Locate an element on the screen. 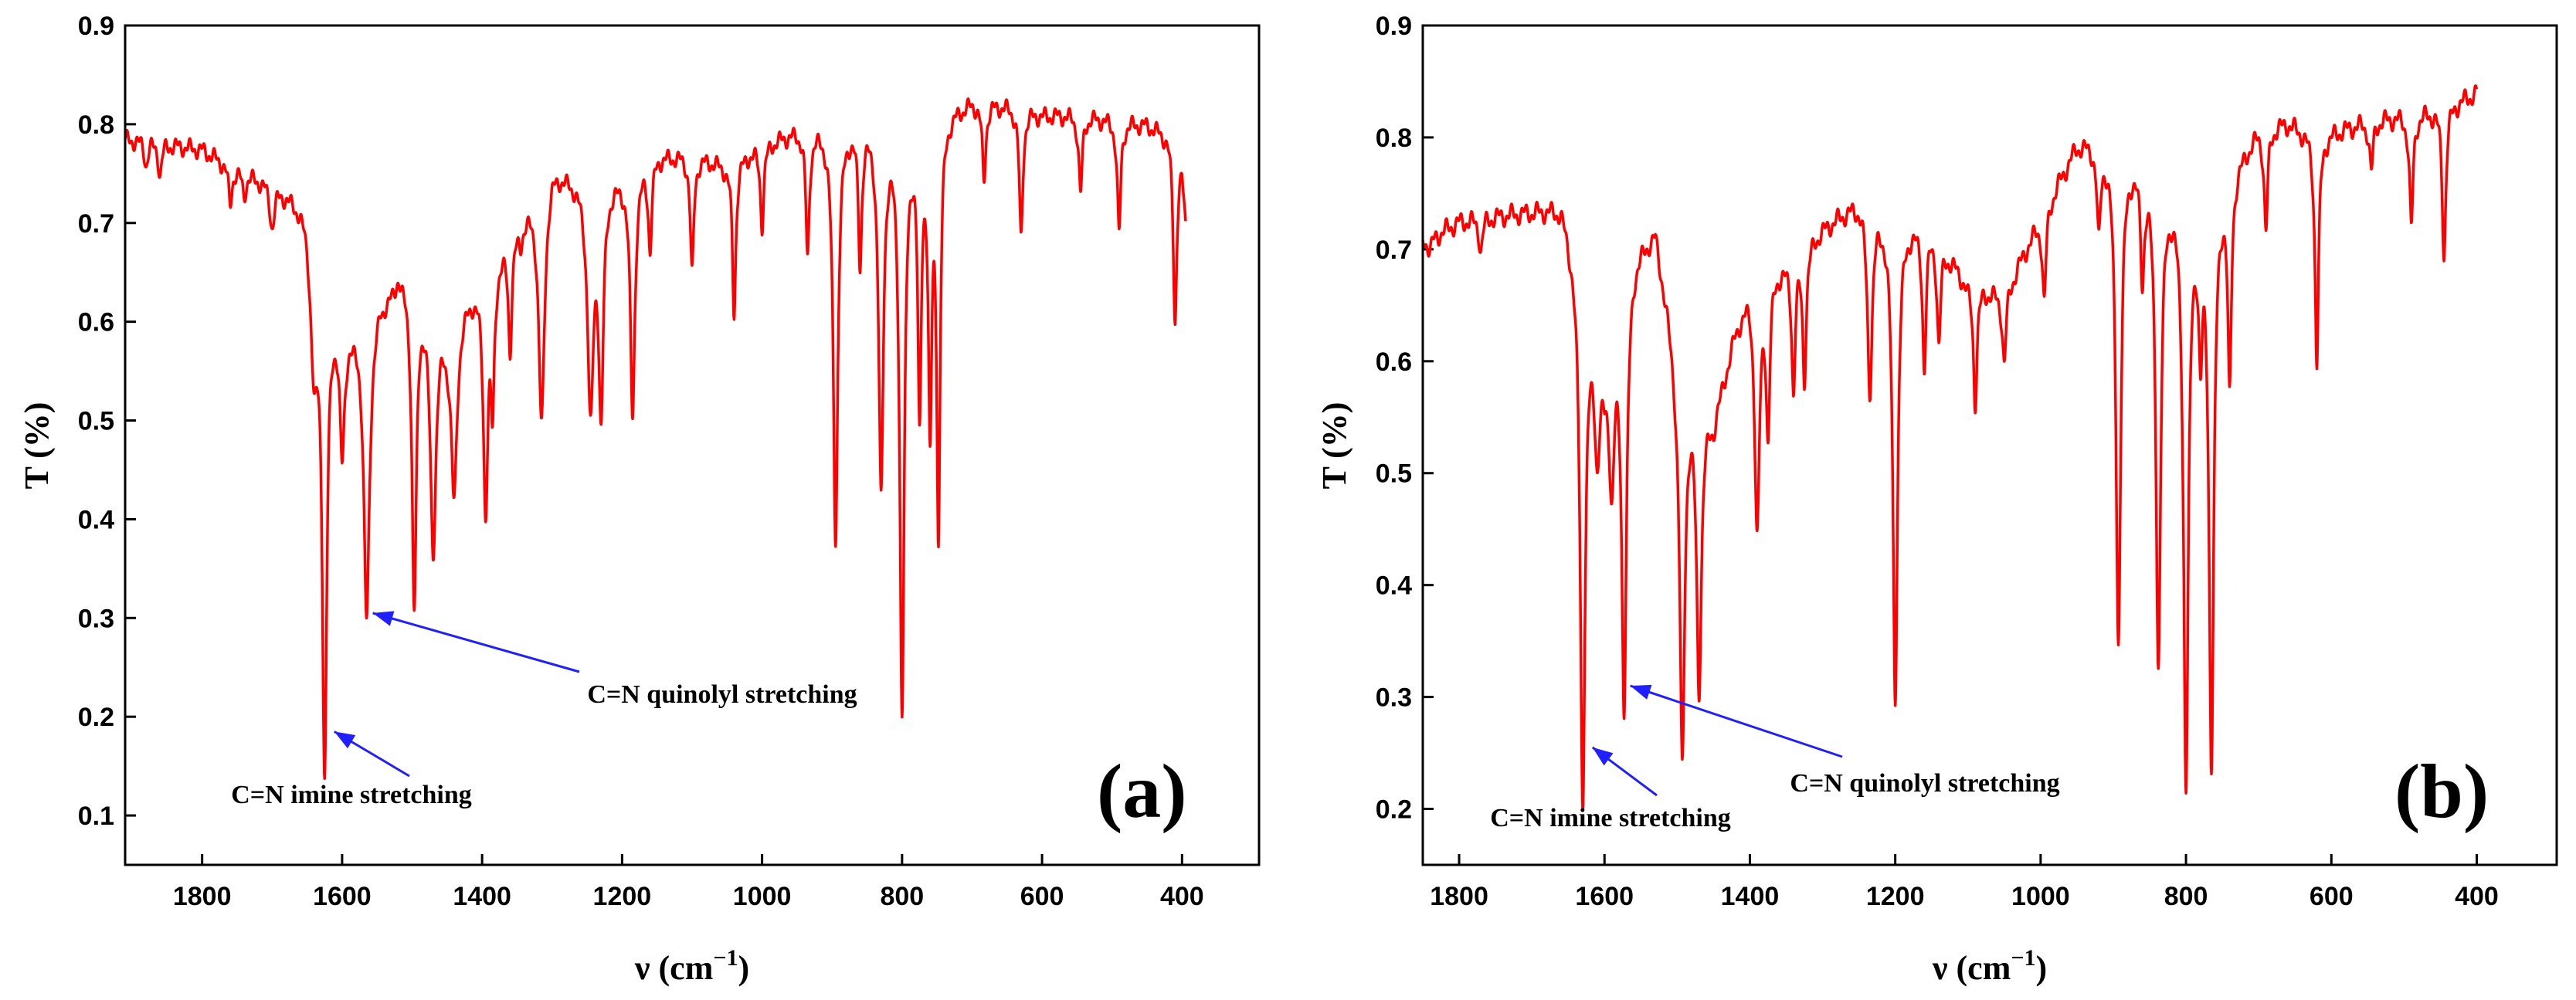 The image size is (2576, 1000). panel-b-label: (b) is located at coordinates (2441, 791).